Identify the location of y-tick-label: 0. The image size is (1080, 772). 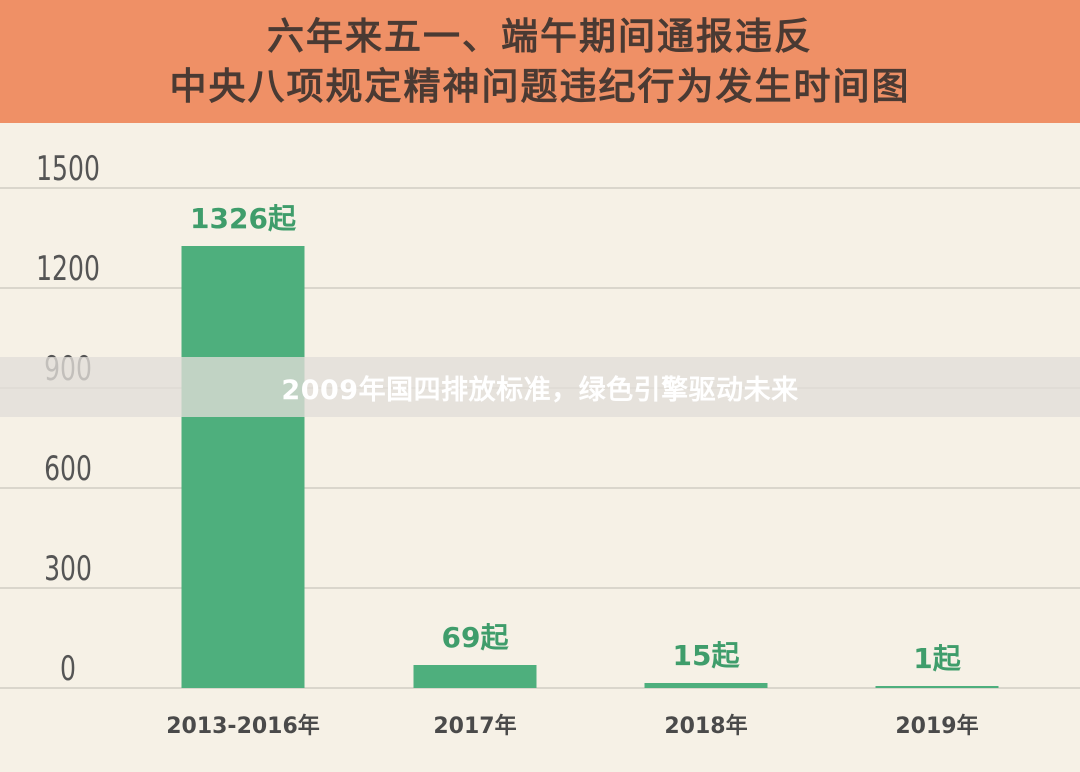
(68, 668).